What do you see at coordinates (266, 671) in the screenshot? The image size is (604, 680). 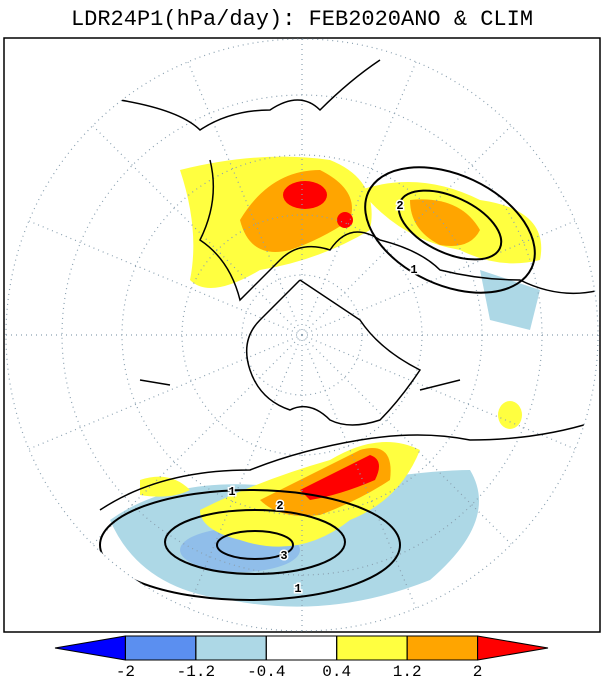 I see `colorbar-tick-label: -0.4` at bounding box center [266, 671].